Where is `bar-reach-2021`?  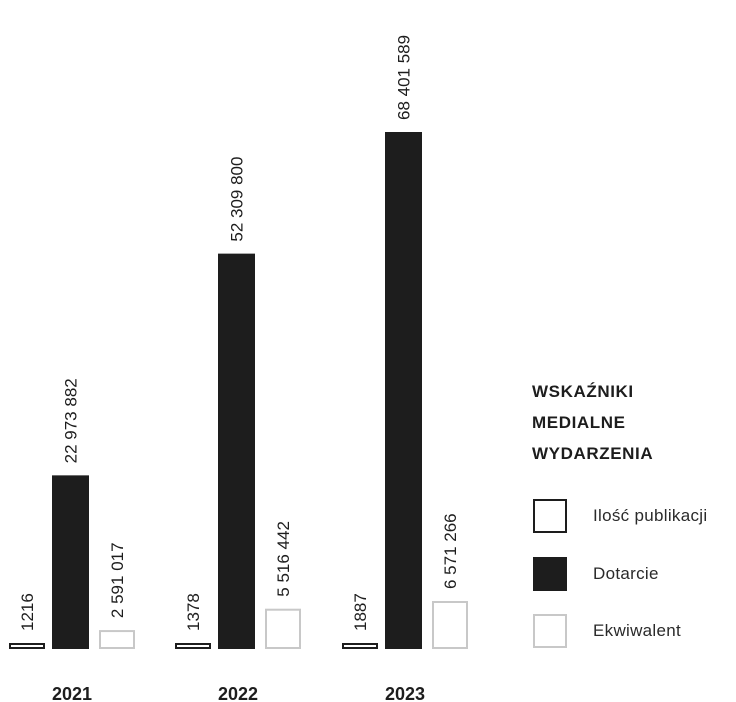 bar-reach-2021 is located at coordinates (70, 562).